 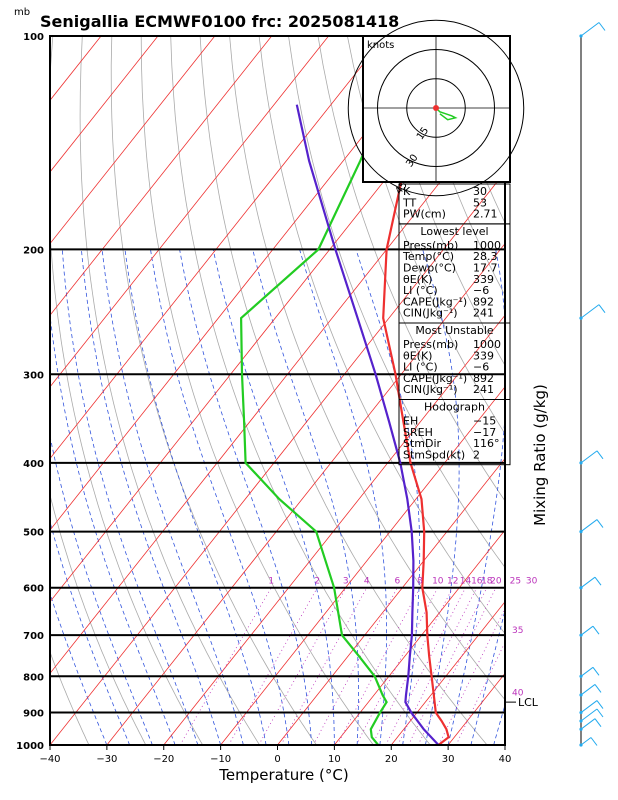 I want to click on indices-row-key: Press(mb), so click(x=430, y=245).